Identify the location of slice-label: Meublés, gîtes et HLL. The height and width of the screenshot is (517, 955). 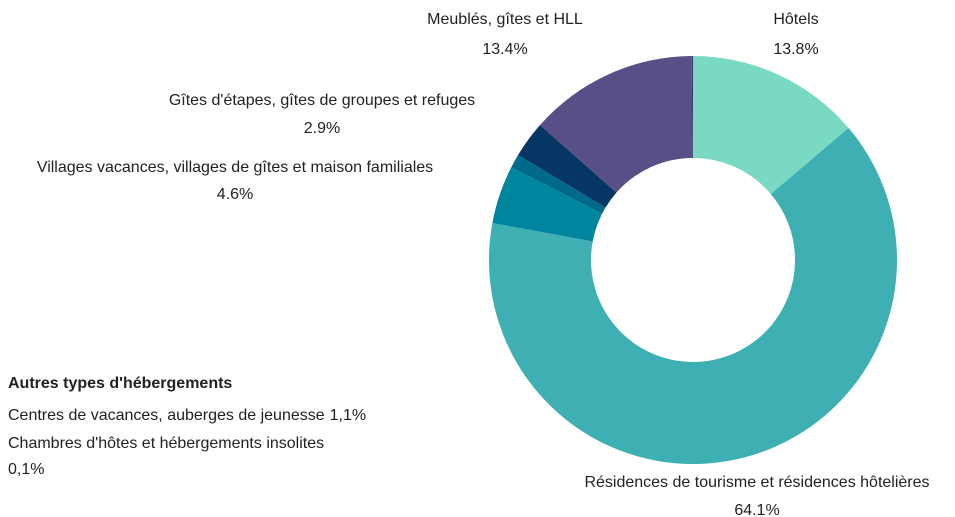
(505, 19).